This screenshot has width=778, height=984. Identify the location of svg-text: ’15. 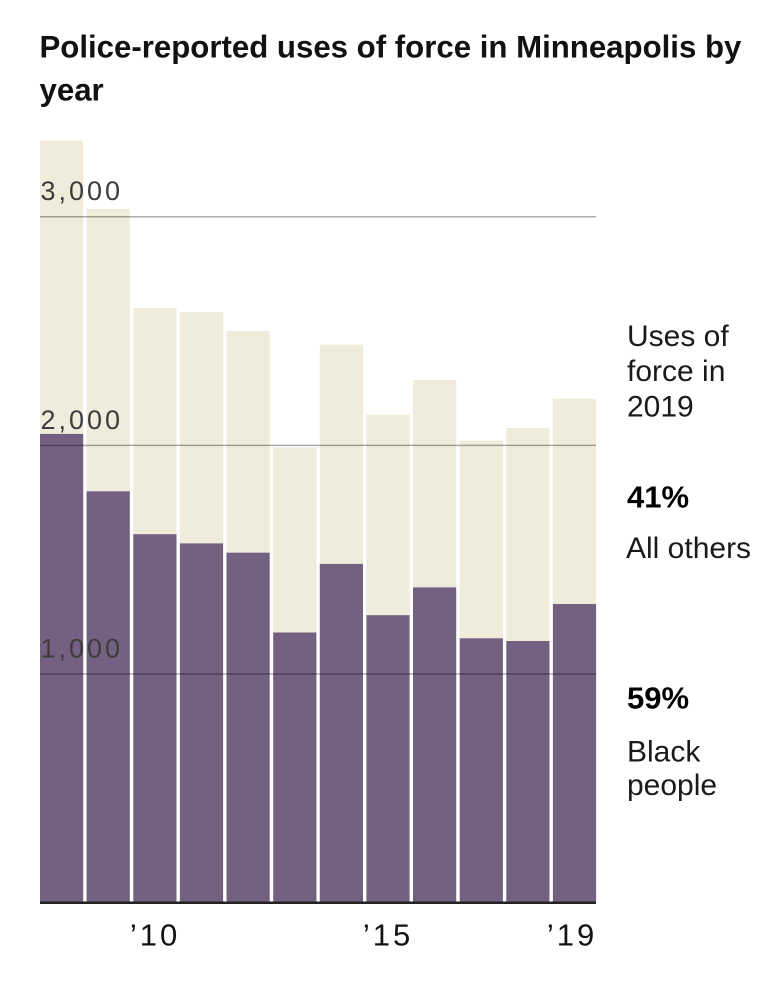
(388, 935).